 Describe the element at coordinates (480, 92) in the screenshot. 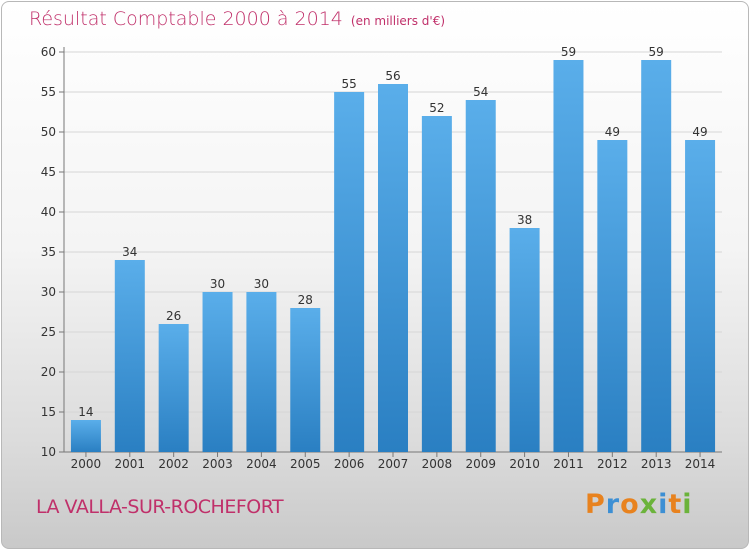

I see `bar-value-label: 54` at that location.